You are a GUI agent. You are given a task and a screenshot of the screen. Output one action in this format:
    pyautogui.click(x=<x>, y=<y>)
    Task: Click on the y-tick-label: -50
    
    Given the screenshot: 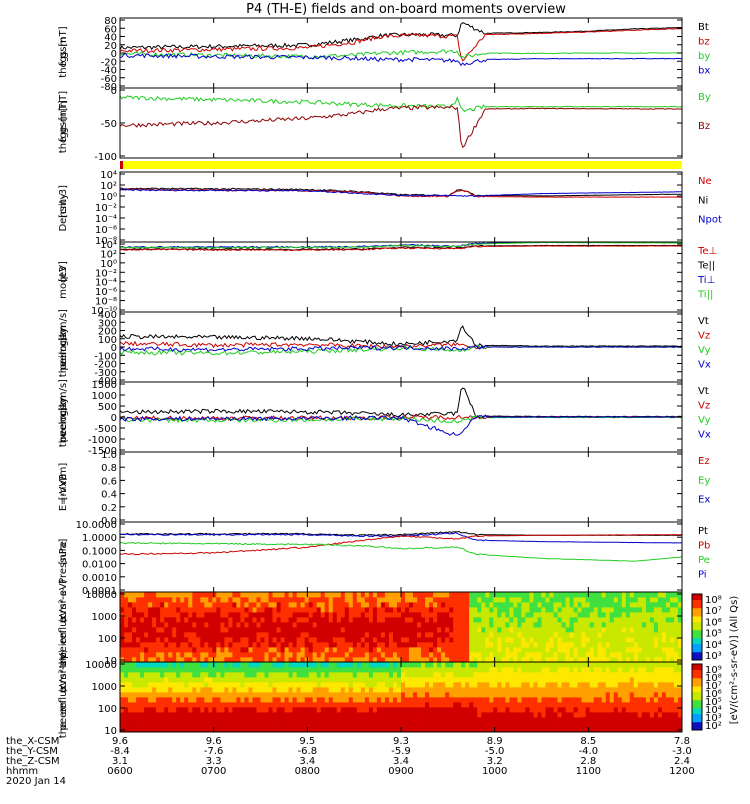 What is the action you would take?
    pyautogui.click(x=109, y=124)
    